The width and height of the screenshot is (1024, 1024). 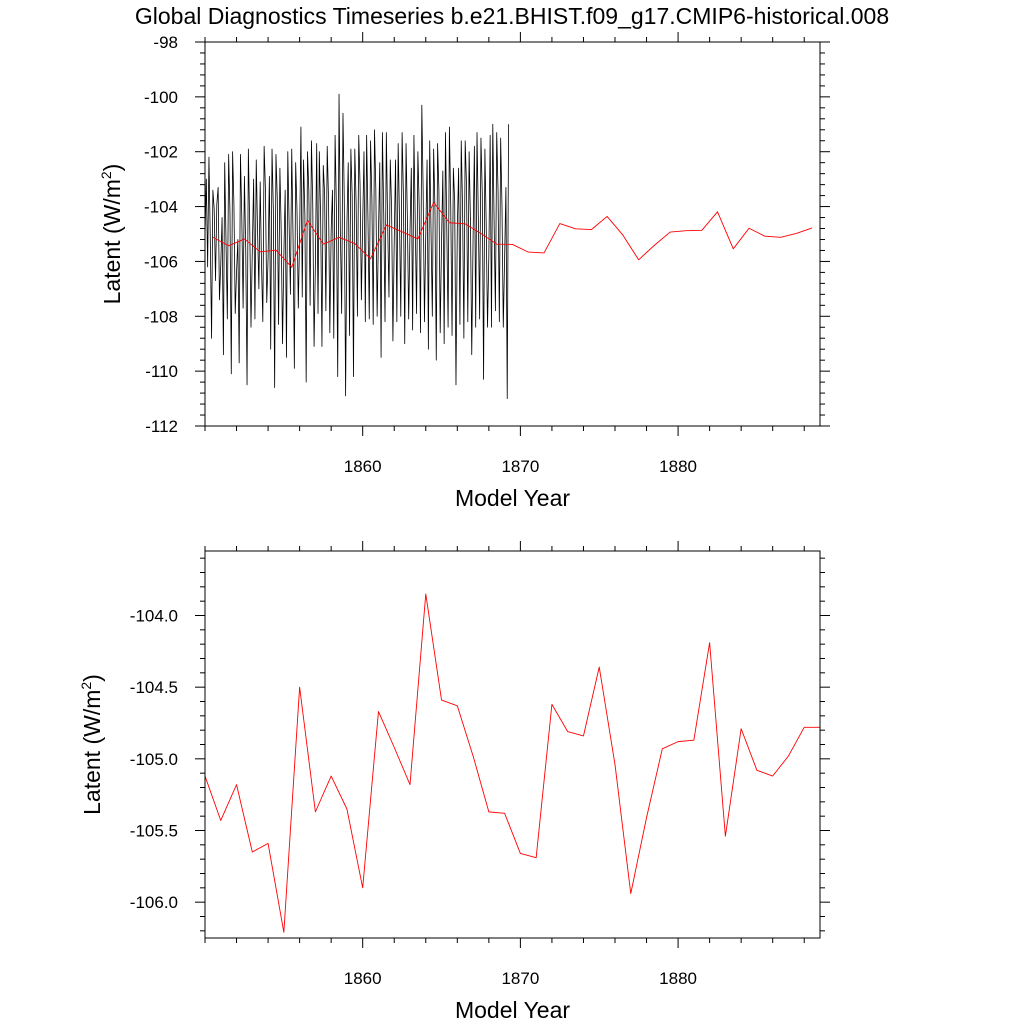 I want to click on y-tick-label: -105.5, so click(x=154, y=831).